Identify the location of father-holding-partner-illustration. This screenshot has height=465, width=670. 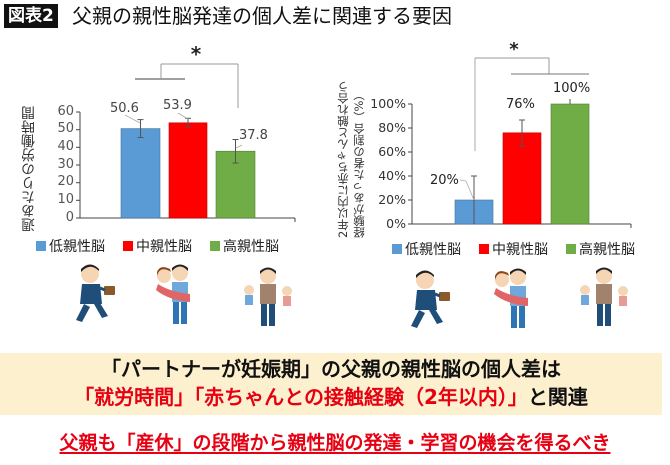
(173, 294).